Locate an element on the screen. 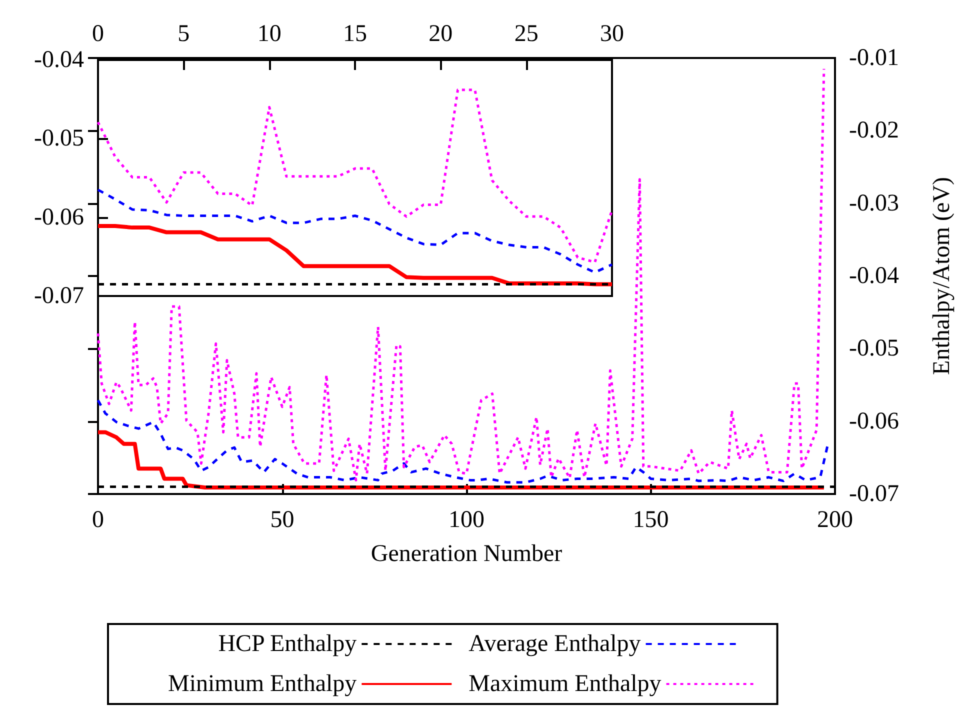  x-tick-label: 15 is located at coordinates (355, 34).